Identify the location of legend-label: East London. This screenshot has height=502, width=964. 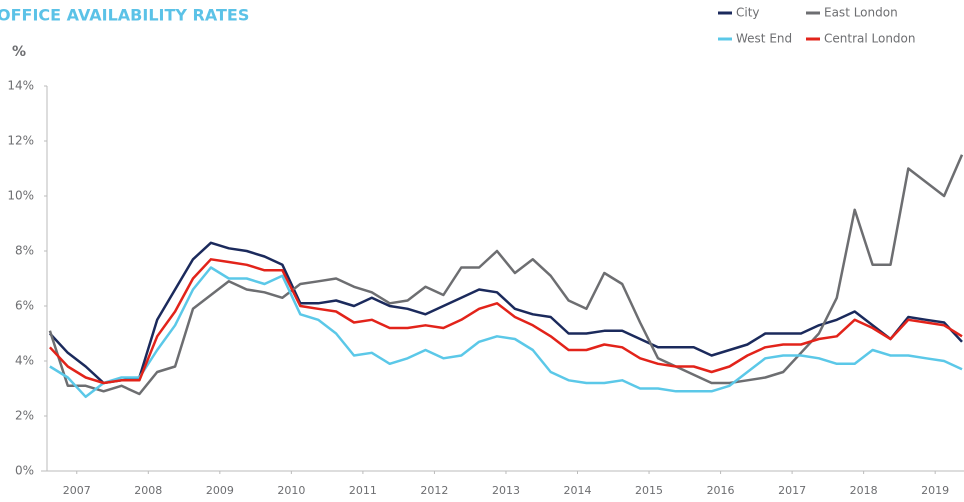
(861, 13).